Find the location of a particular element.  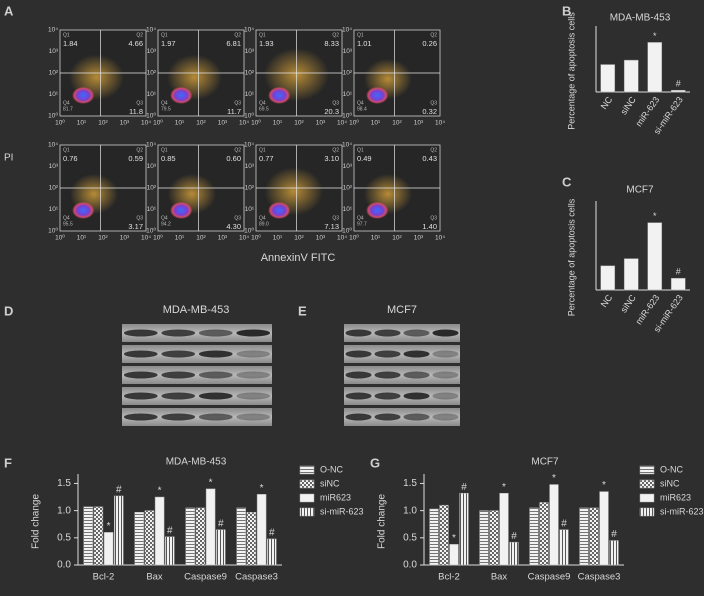

significance-marker: * is located at coordinates (211, 483).